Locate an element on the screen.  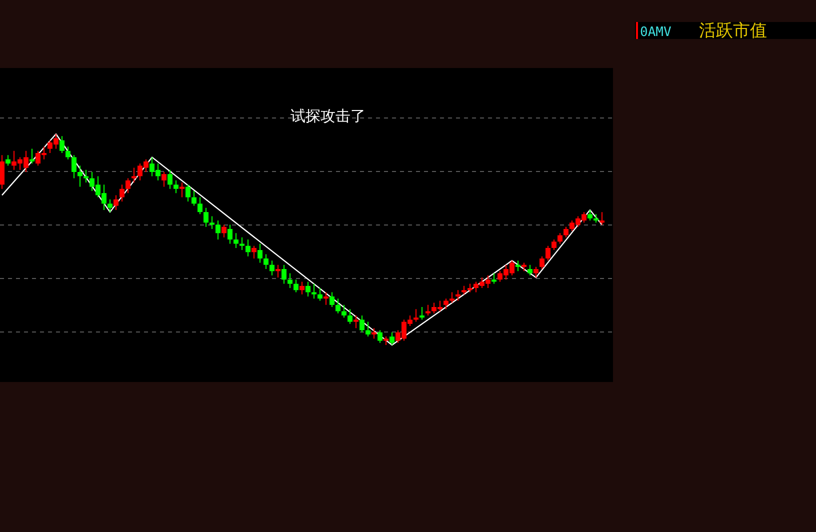
text: 活跃市值 is located at coordinates (733, 30).